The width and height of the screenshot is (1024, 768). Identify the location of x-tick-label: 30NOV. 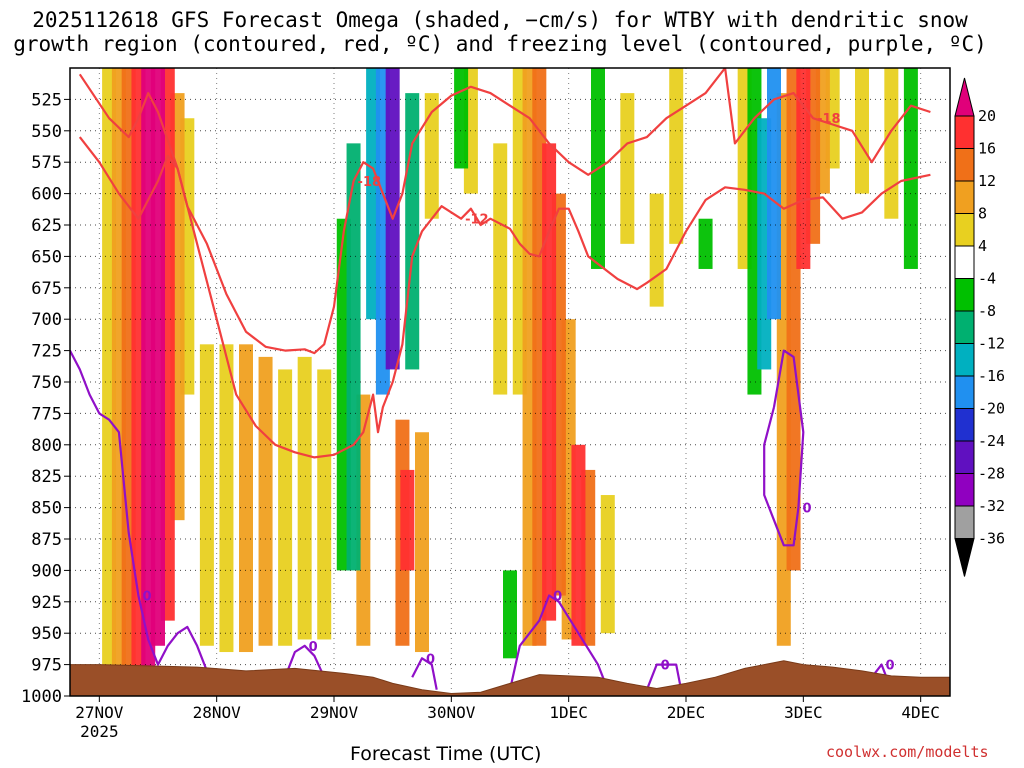
(451, 712).